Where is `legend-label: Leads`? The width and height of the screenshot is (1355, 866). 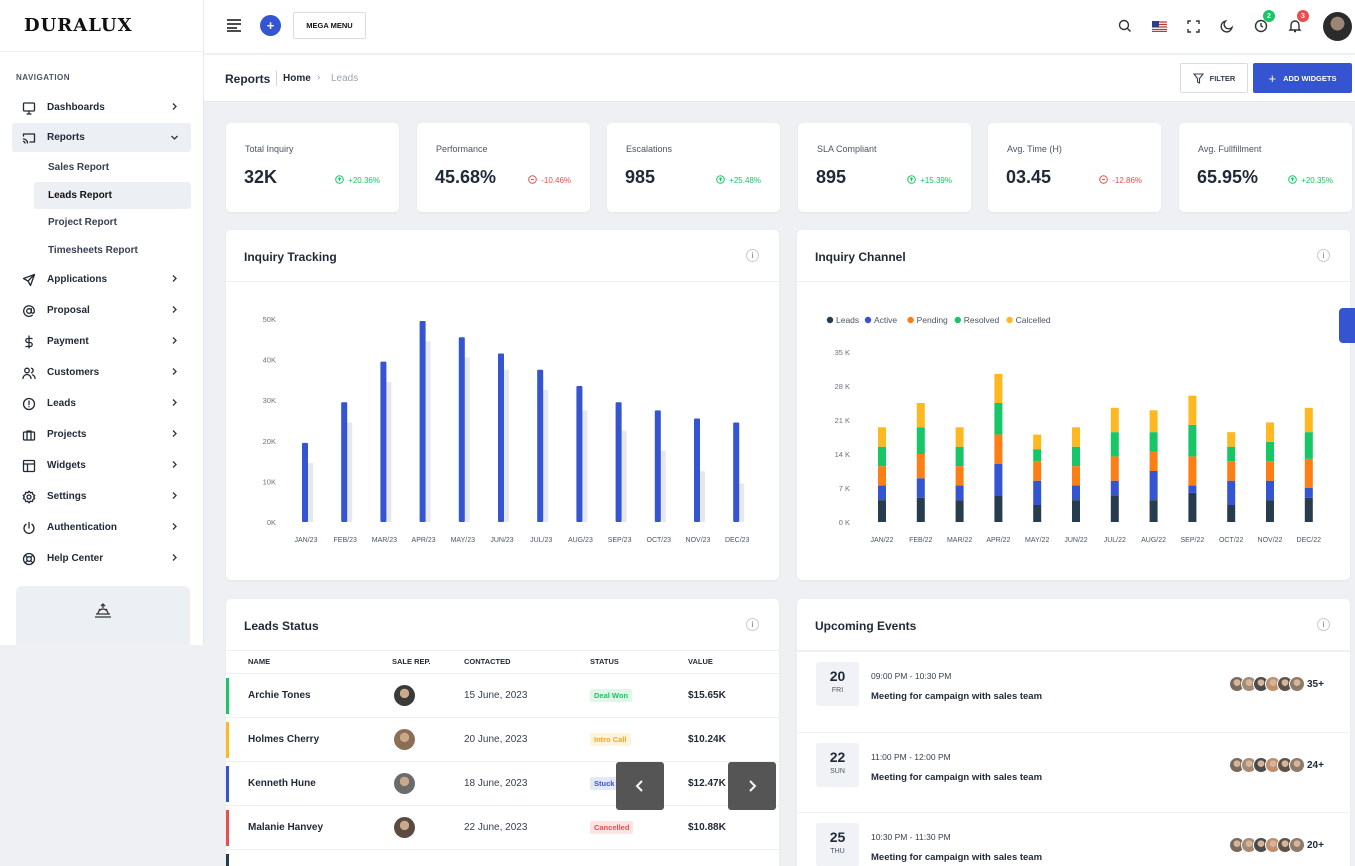
legend-label: Leads is located at coordinates (847, 320).